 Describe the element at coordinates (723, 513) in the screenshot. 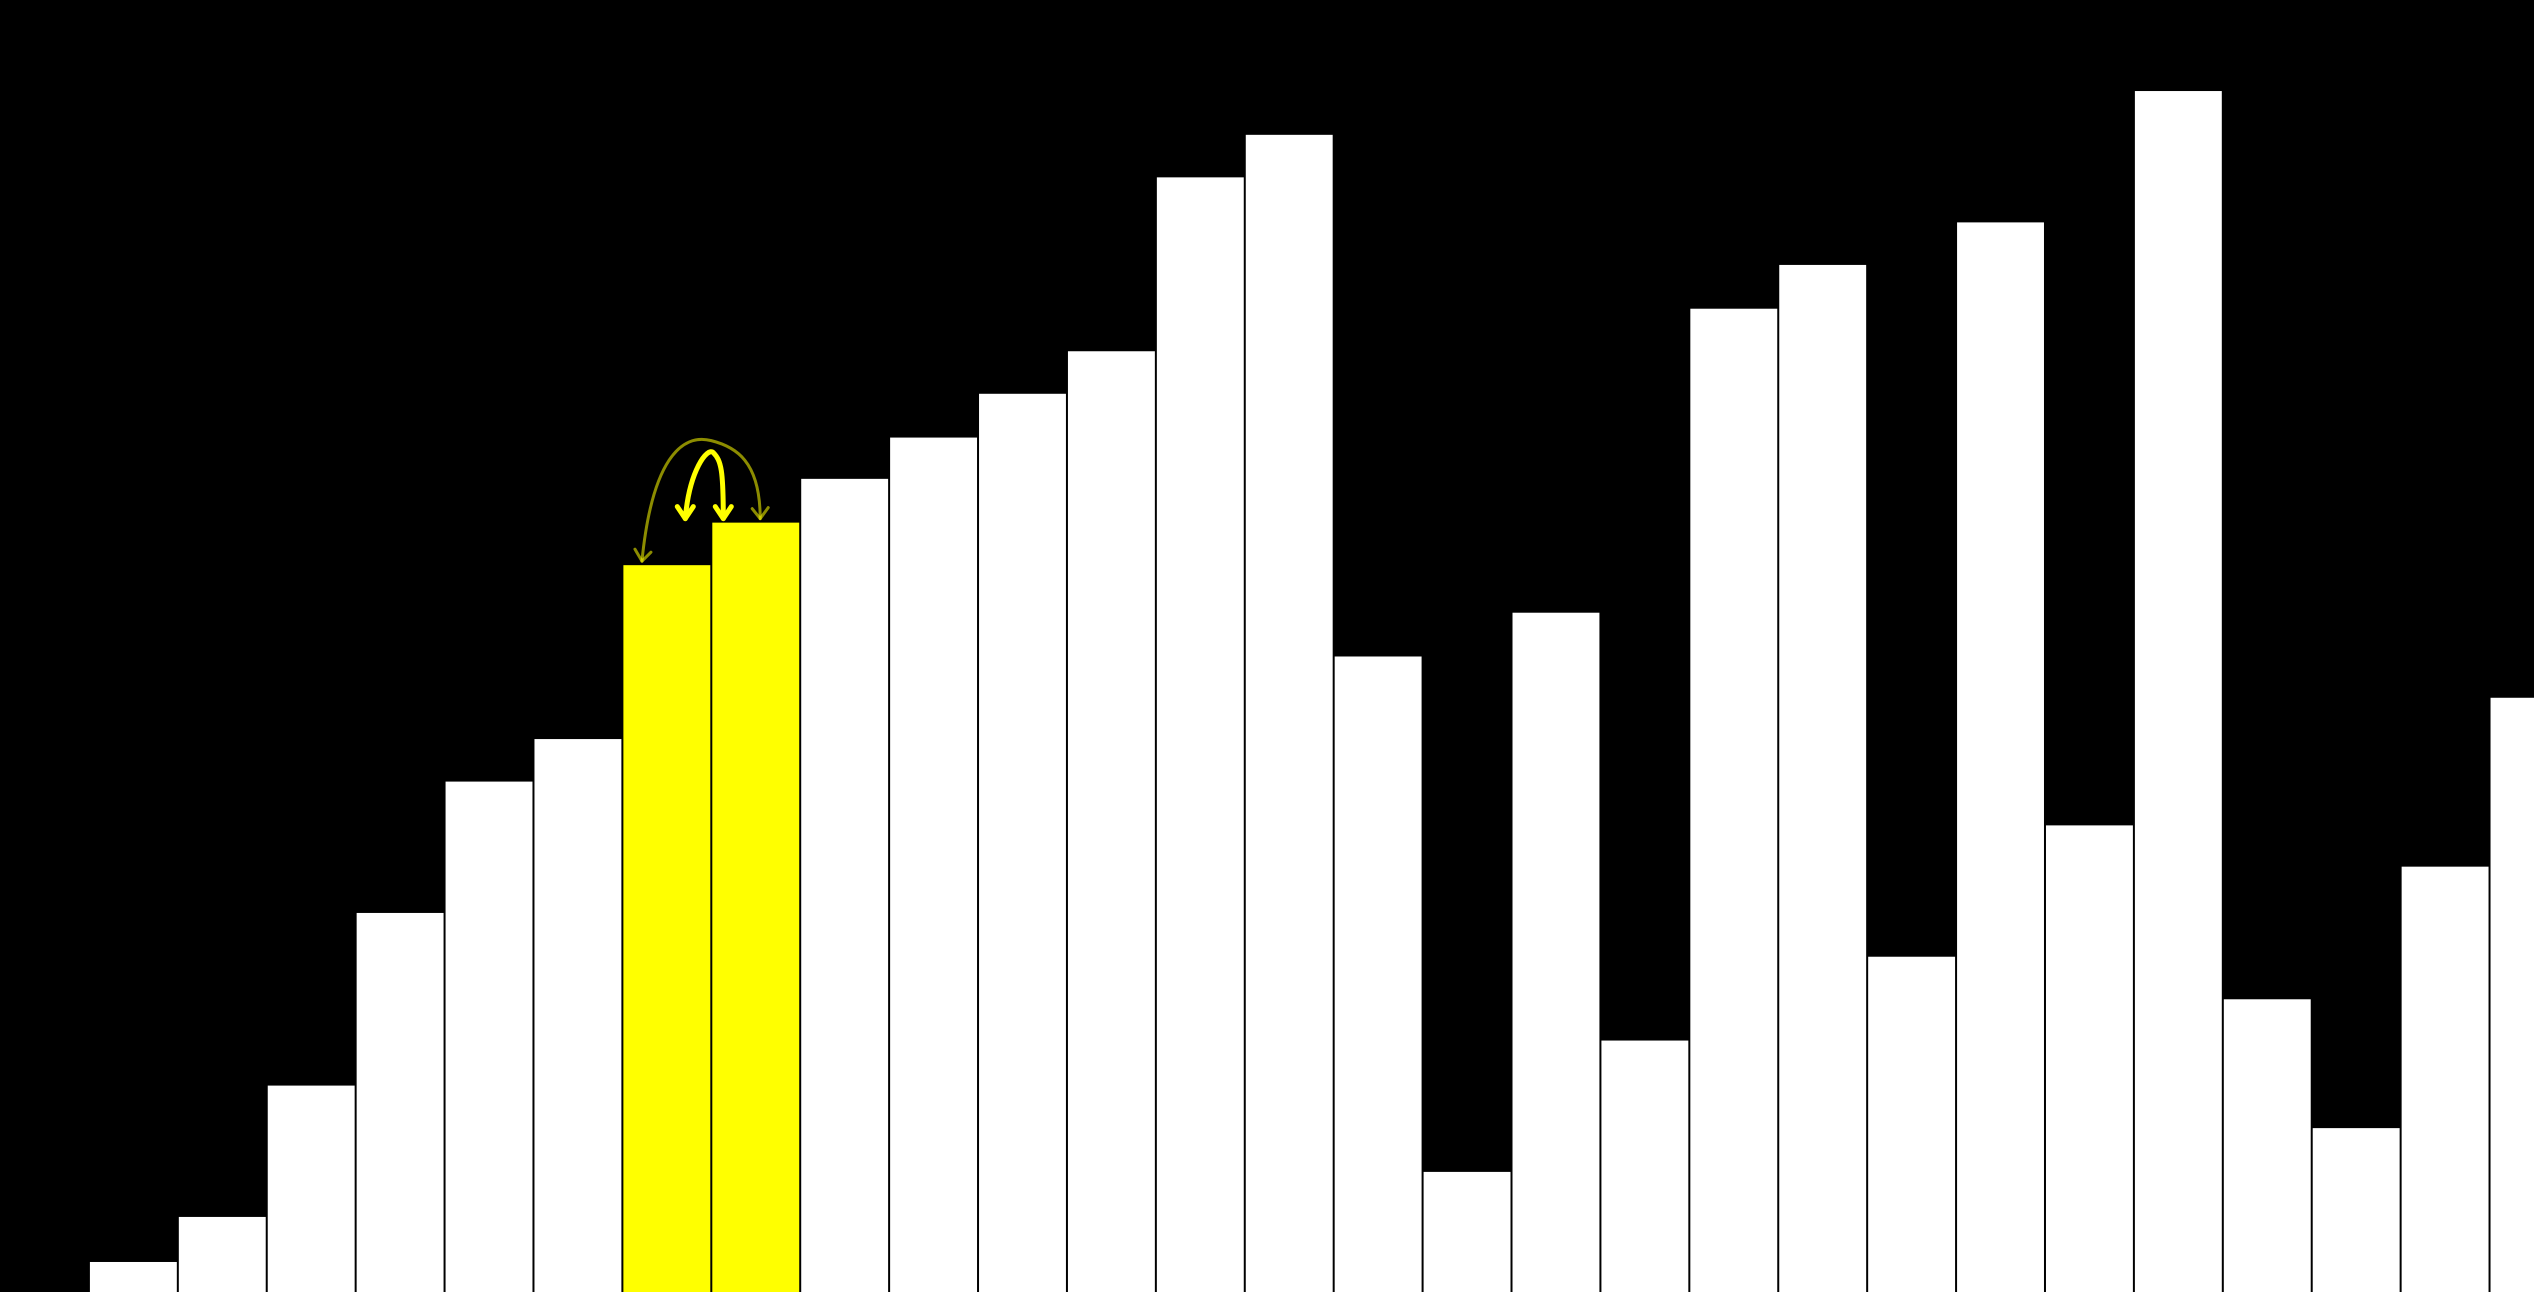

I see `inner-arrowhead-right` at that location.